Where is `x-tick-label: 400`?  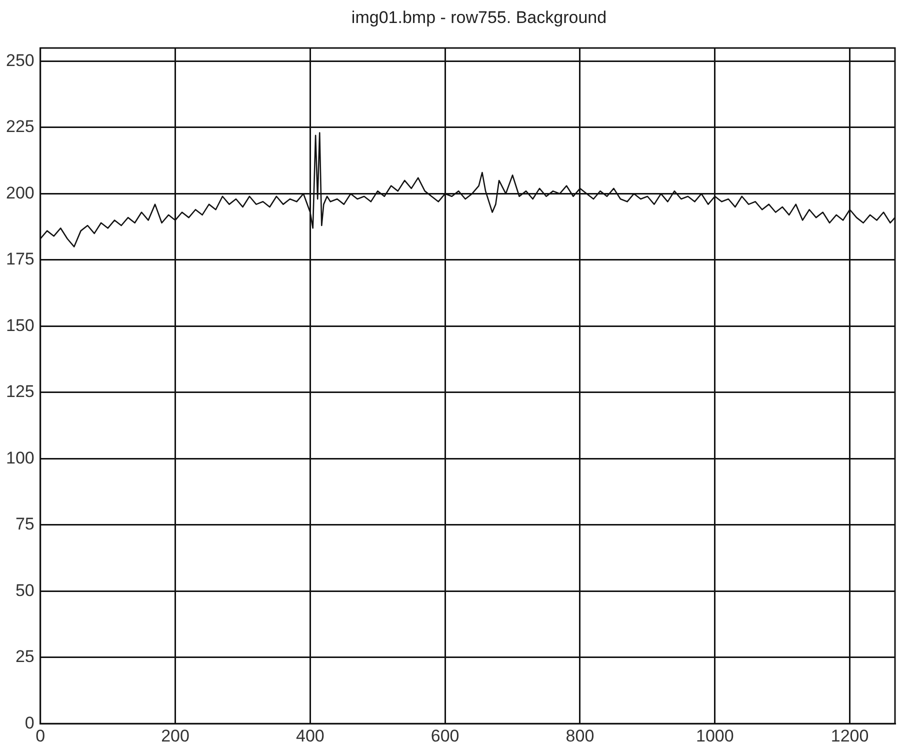 x-tick-label: 400 is located at coordinates (310, 736).